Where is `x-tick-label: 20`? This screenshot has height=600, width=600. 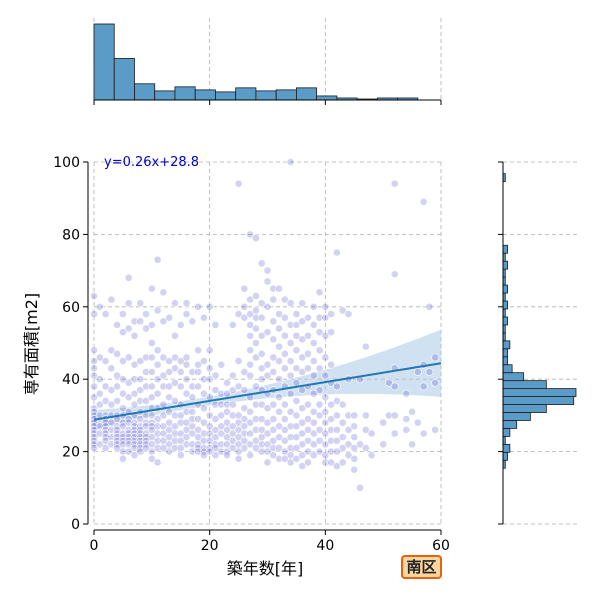
x-tick-label: 20 is located at coordinates (210, 546).